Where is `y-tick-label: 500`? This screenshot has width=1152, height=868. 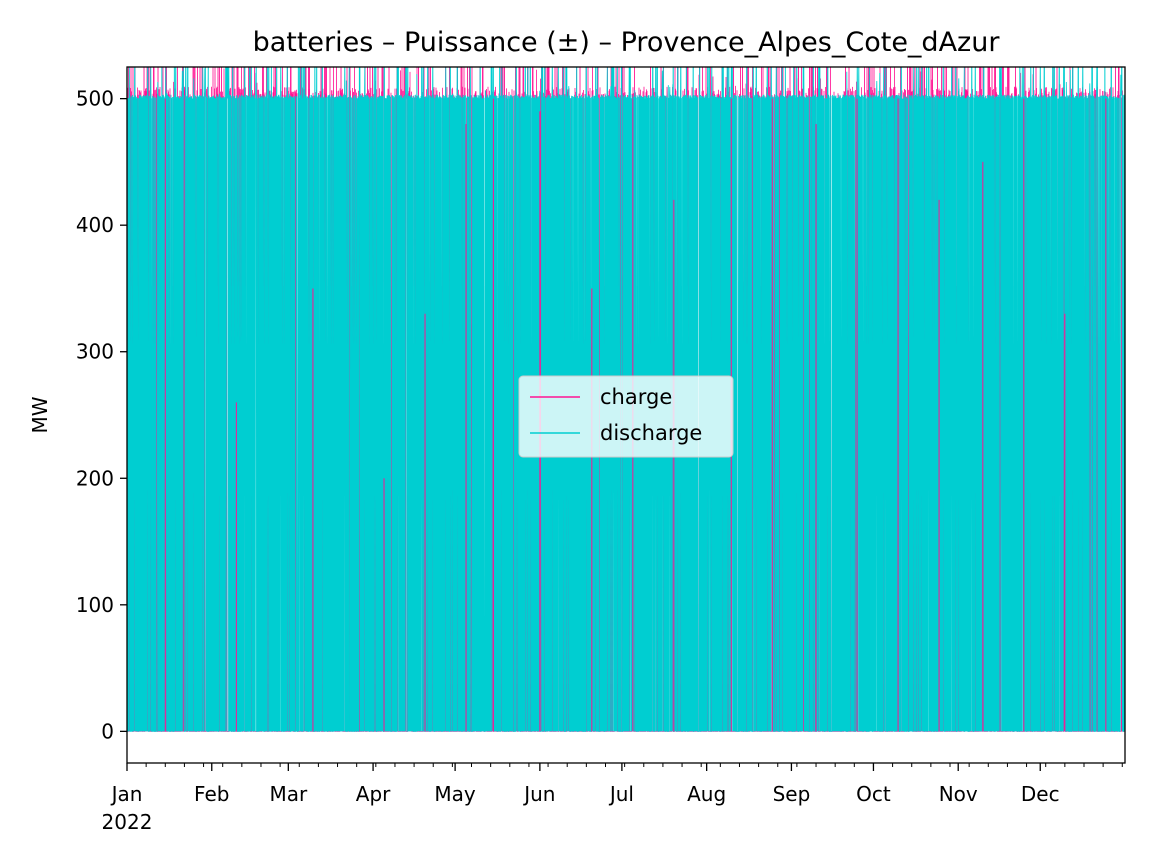
y-tick-label: 500 is located at coordinates (95, 99).